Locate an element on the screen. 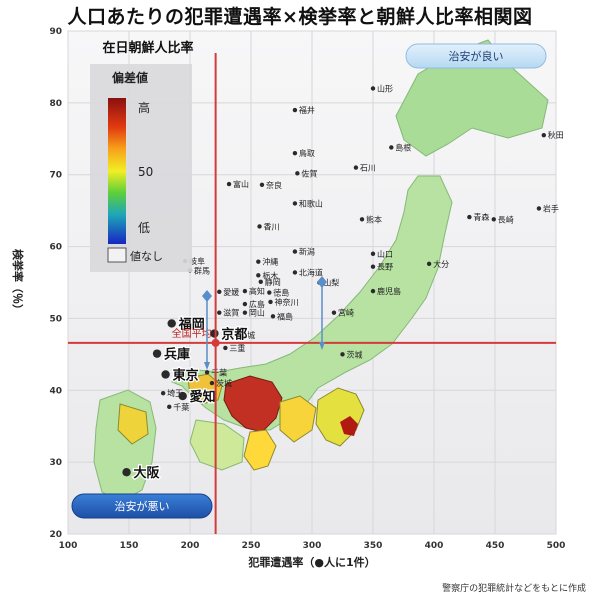 The height and width of the screenshot is (600, 600). y-tick-label: 50 is located at coordinates (55, 319).